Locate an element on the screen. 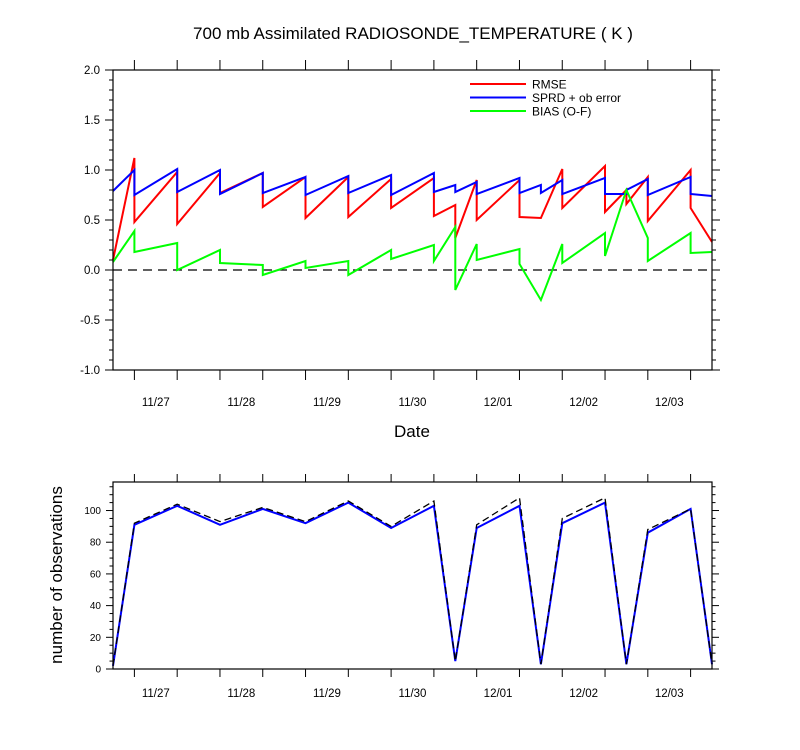 Image resolution: width=800 pixels, height=750 pixels. y-tick-label: 100 is located at coordinates (92, 511).